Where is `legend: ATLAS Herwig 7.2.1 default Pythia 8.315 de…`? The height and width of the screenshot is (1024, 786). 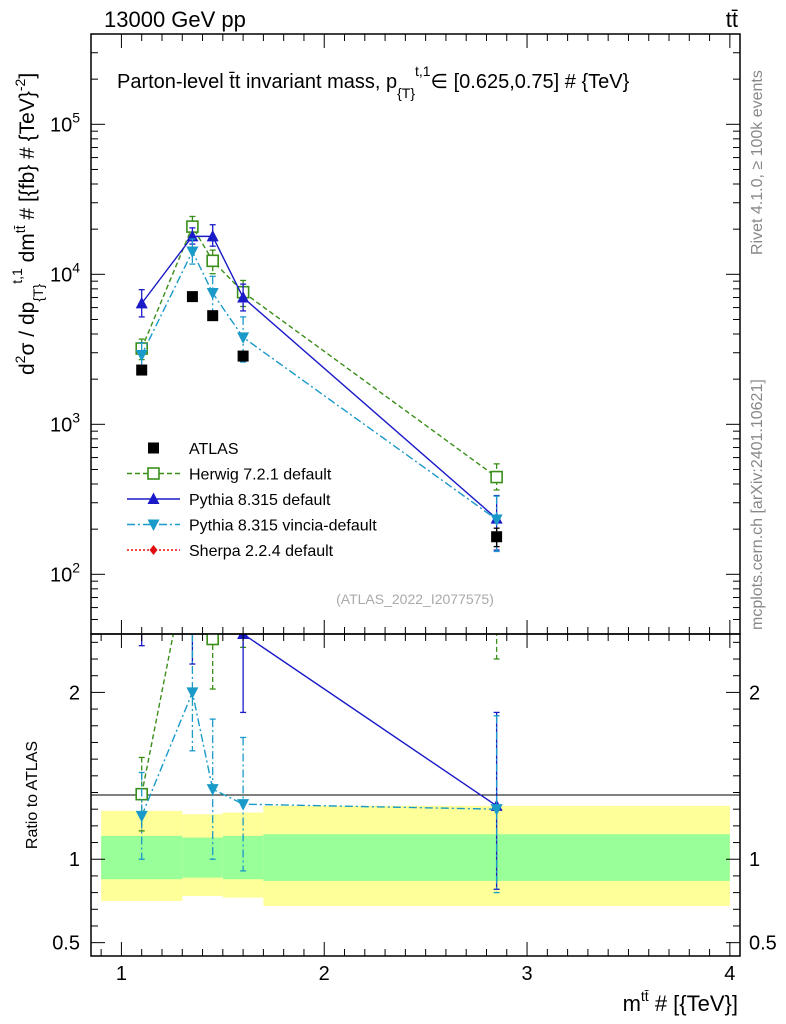
legend: ATLAS Herwig 7.2.1 default Pythia 8.315 de… is located at coordinates (252, 500).